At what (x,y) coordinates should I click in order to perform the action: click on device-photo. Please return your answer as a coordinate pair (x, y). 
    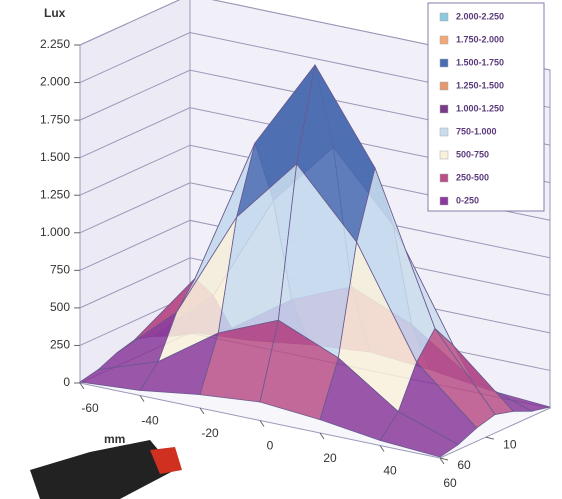
    Looking at the image, I should click on (102, 469).